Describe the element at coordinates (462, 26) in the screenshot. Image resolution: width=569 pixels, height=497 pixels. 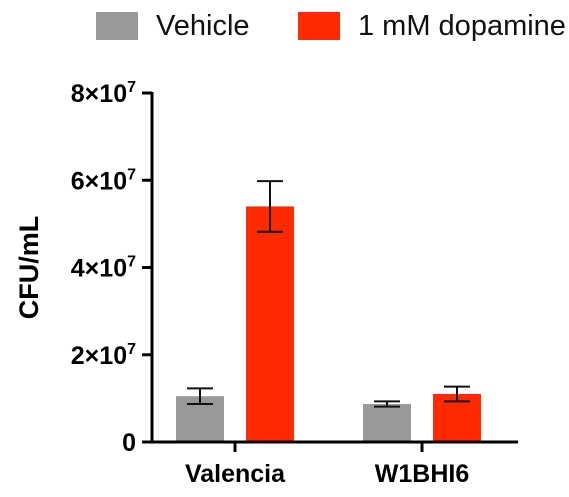
I see `legend-label-dopamine: 1 mM dopamine` at that location.